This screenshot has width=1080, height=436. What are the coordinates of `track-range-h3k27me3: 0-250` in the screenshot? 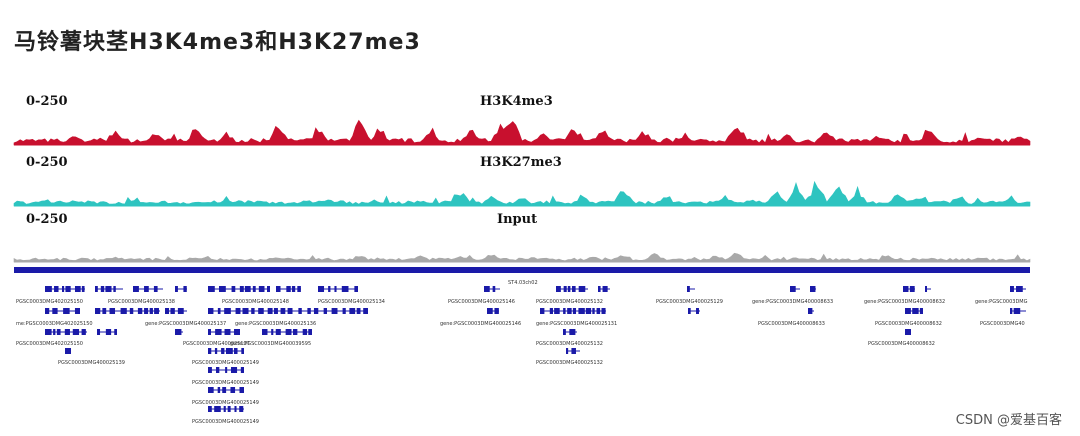 It's located at (47, 162).